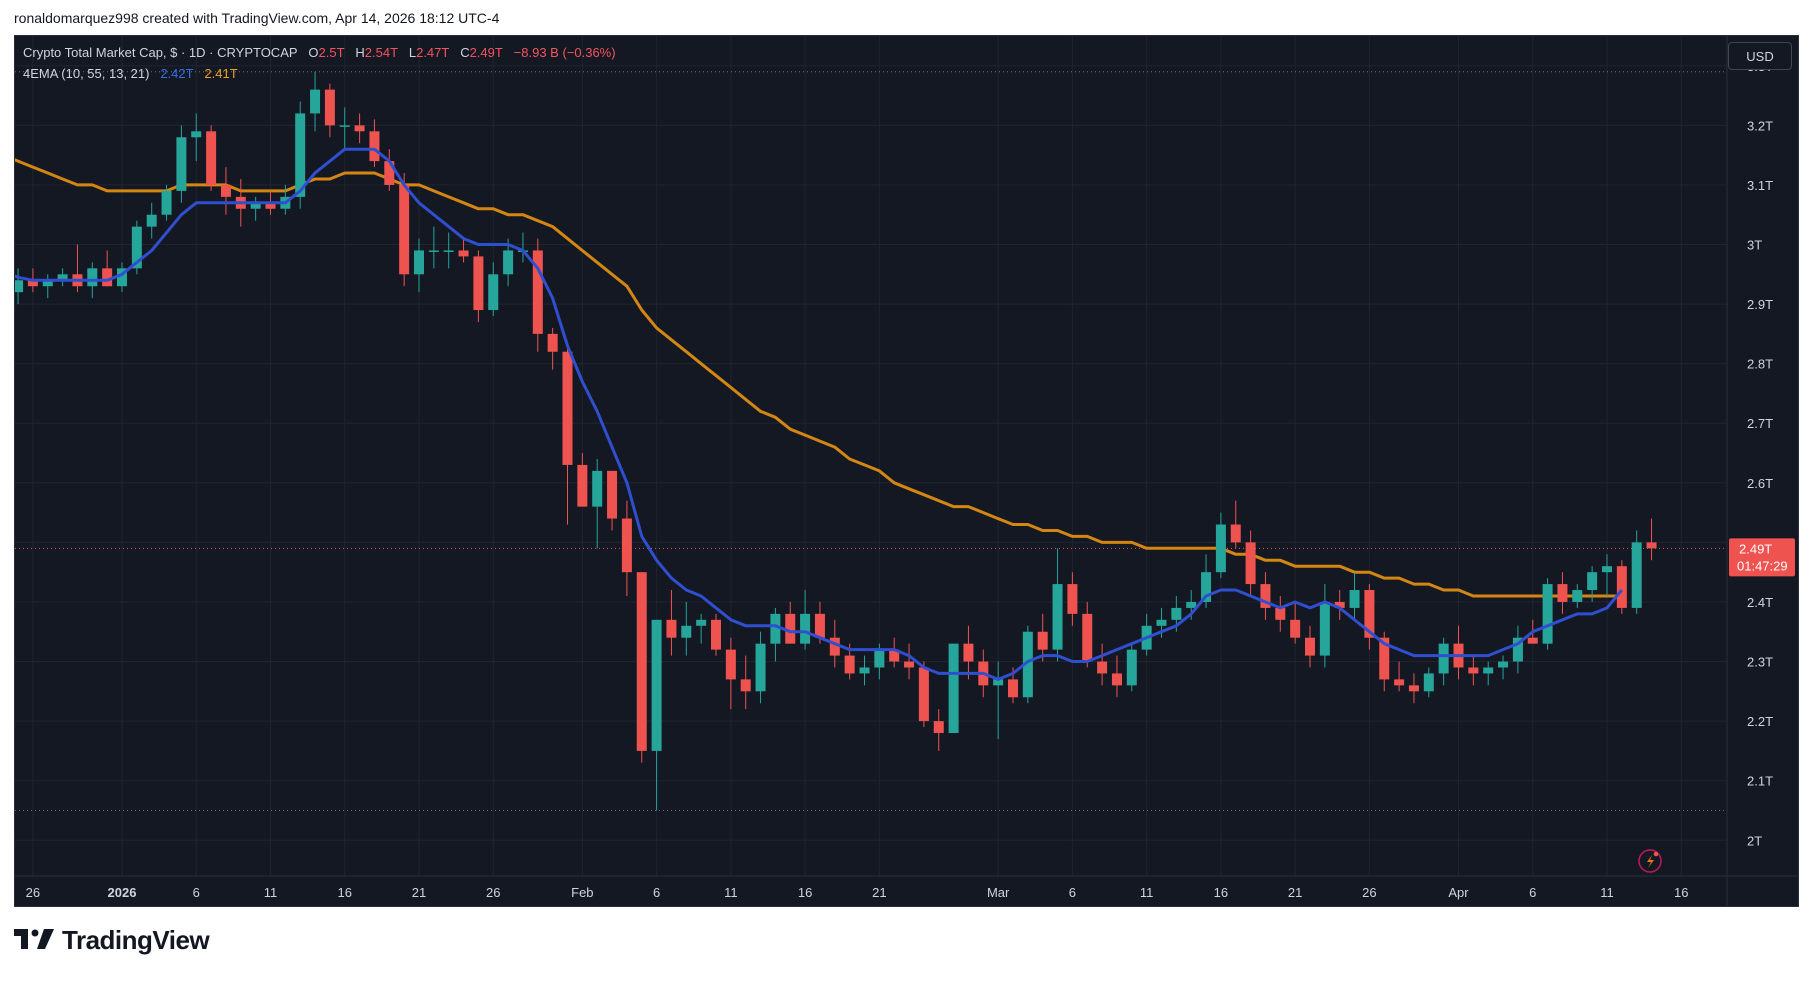 The width and height of the screenshot is (1814, 981). I want to click on price-tick-label: 3.2T, so click(1760, 125).